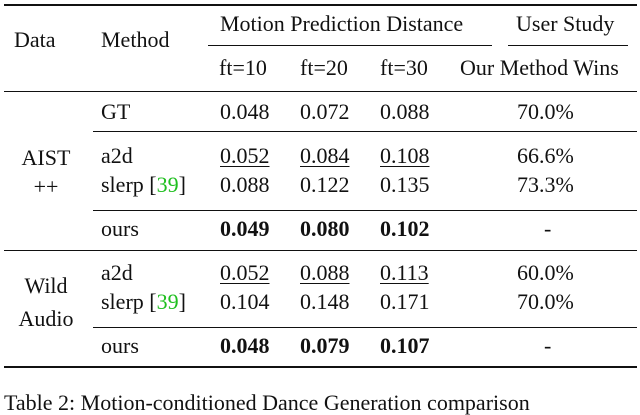 Image resolution: width=640 pixels, height=415 pixels. I want to click on header-ft10: ft=10, so click(243, 67).